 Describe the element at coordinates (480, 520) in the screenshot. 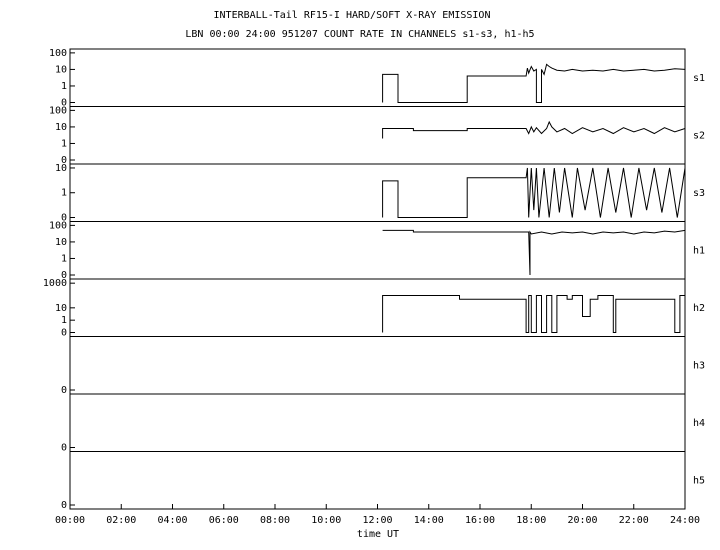

I see `x-tick-label: 16:00` at that location.